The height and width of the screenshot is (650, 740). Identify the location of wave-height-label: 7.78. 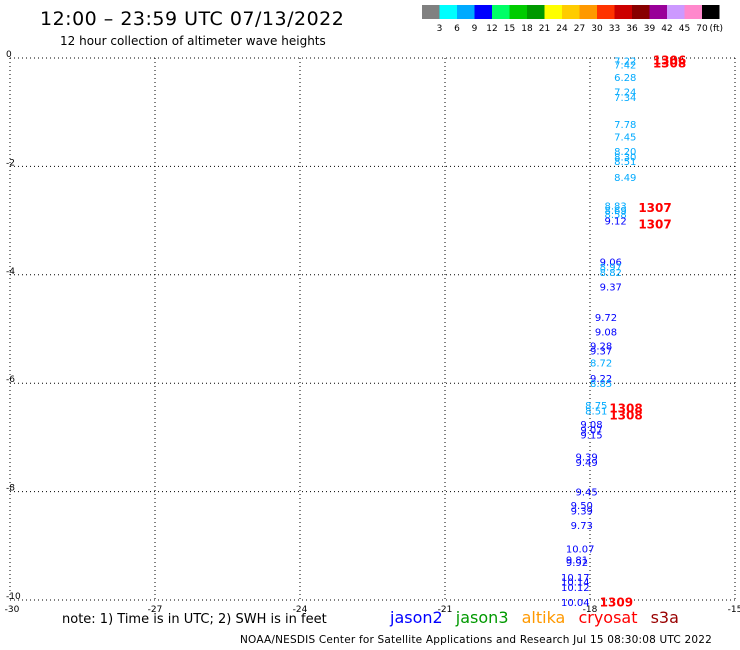
(625, 125).